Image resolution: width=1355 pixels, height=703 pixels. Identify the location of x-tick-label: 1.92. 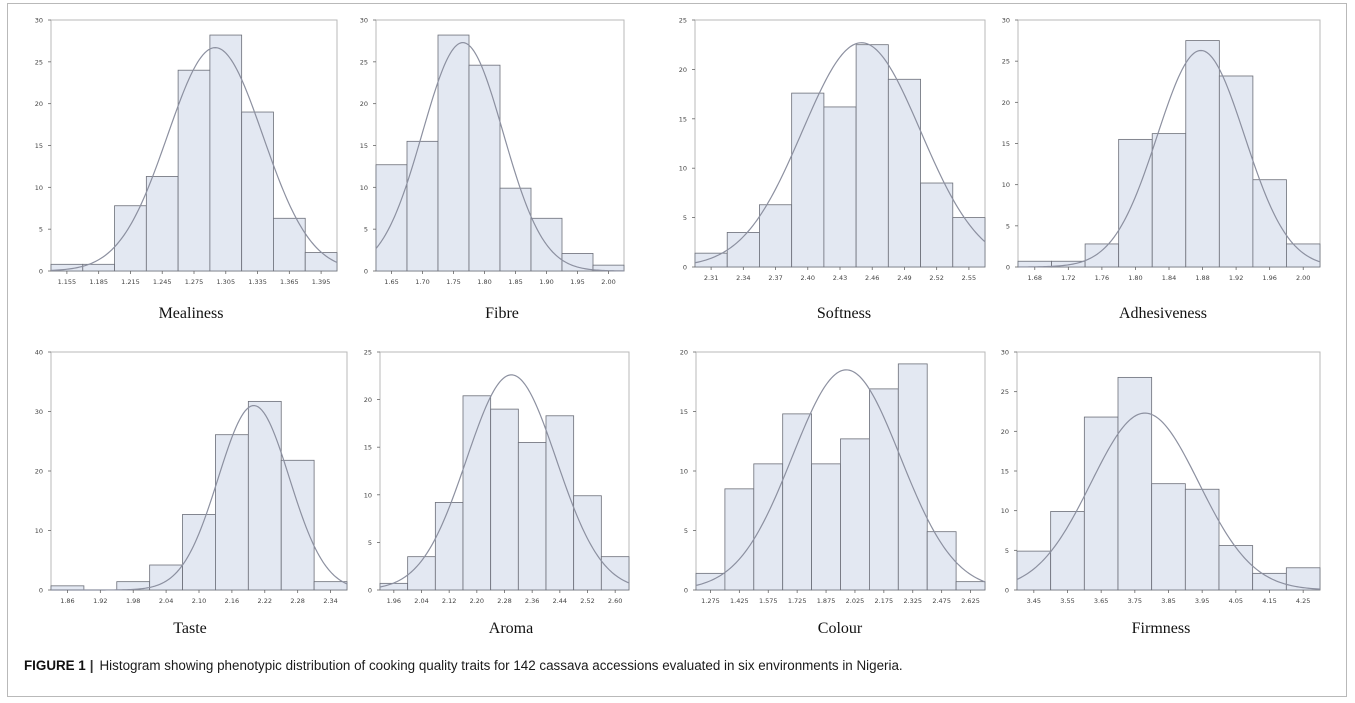
(100, 601).